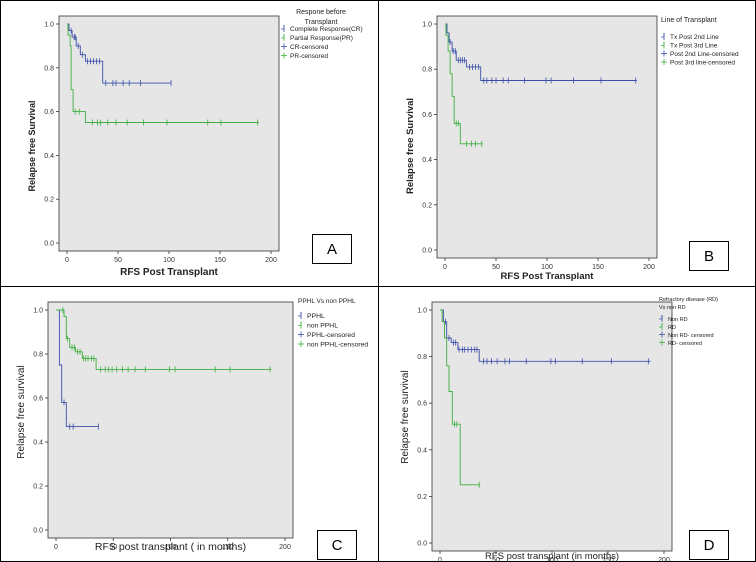  I want to click on legend-item: CR-censored, so click(309, 47).